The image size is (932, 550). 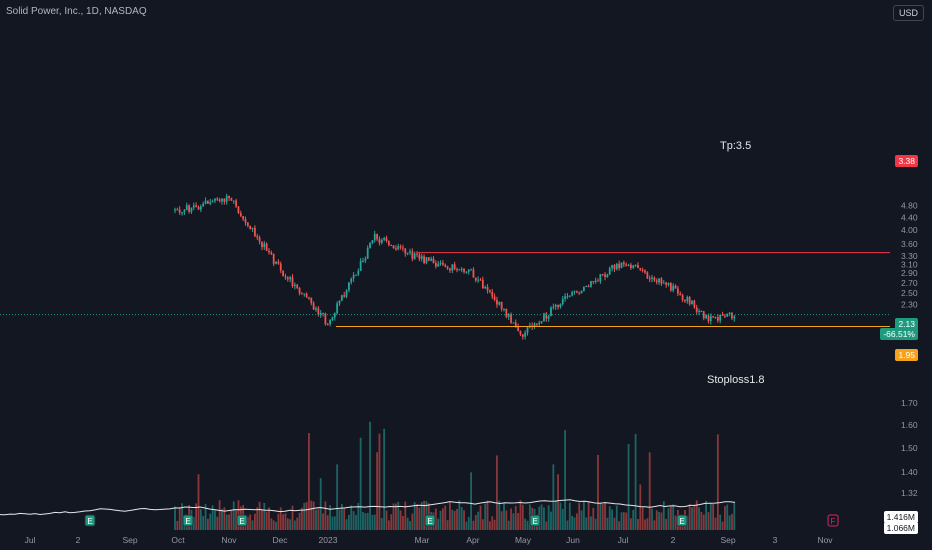 I want to click on stop-loss-annotation: Stoploss1.8, so click(x=736, y=380).